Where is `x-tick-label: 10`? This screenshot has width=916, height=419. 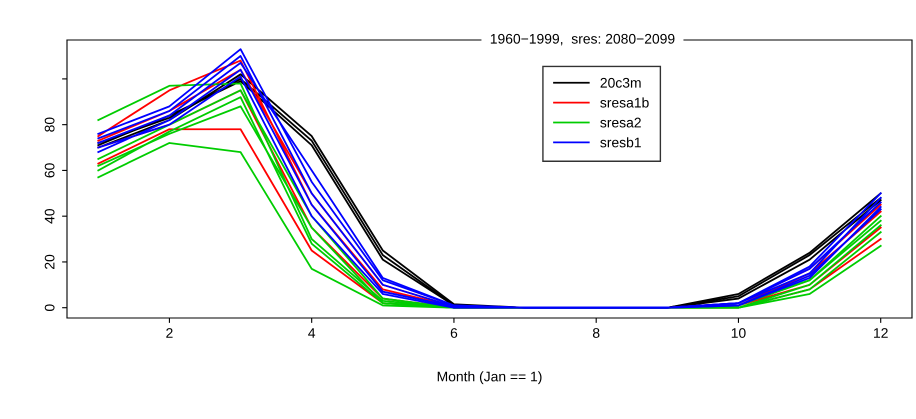
x-tick-label: 10 is located at coordinates (739, 333).